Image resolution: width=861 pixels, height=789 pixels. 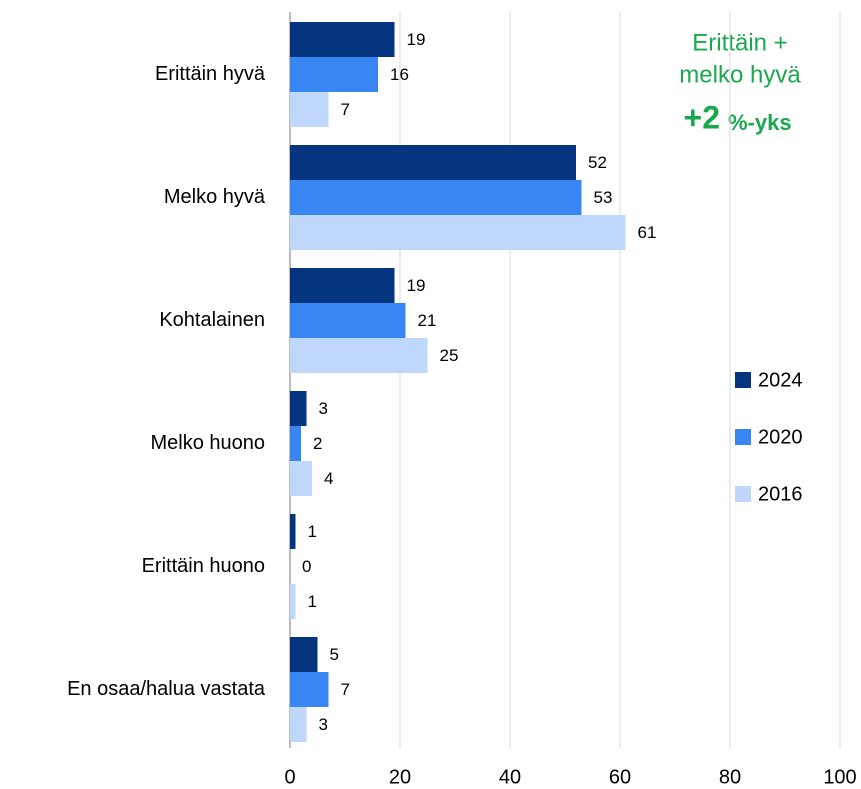 What do you see at coordinates (427, 320) in the screenshot?
I see `data-label: 21` at bounding box center [427, 320].